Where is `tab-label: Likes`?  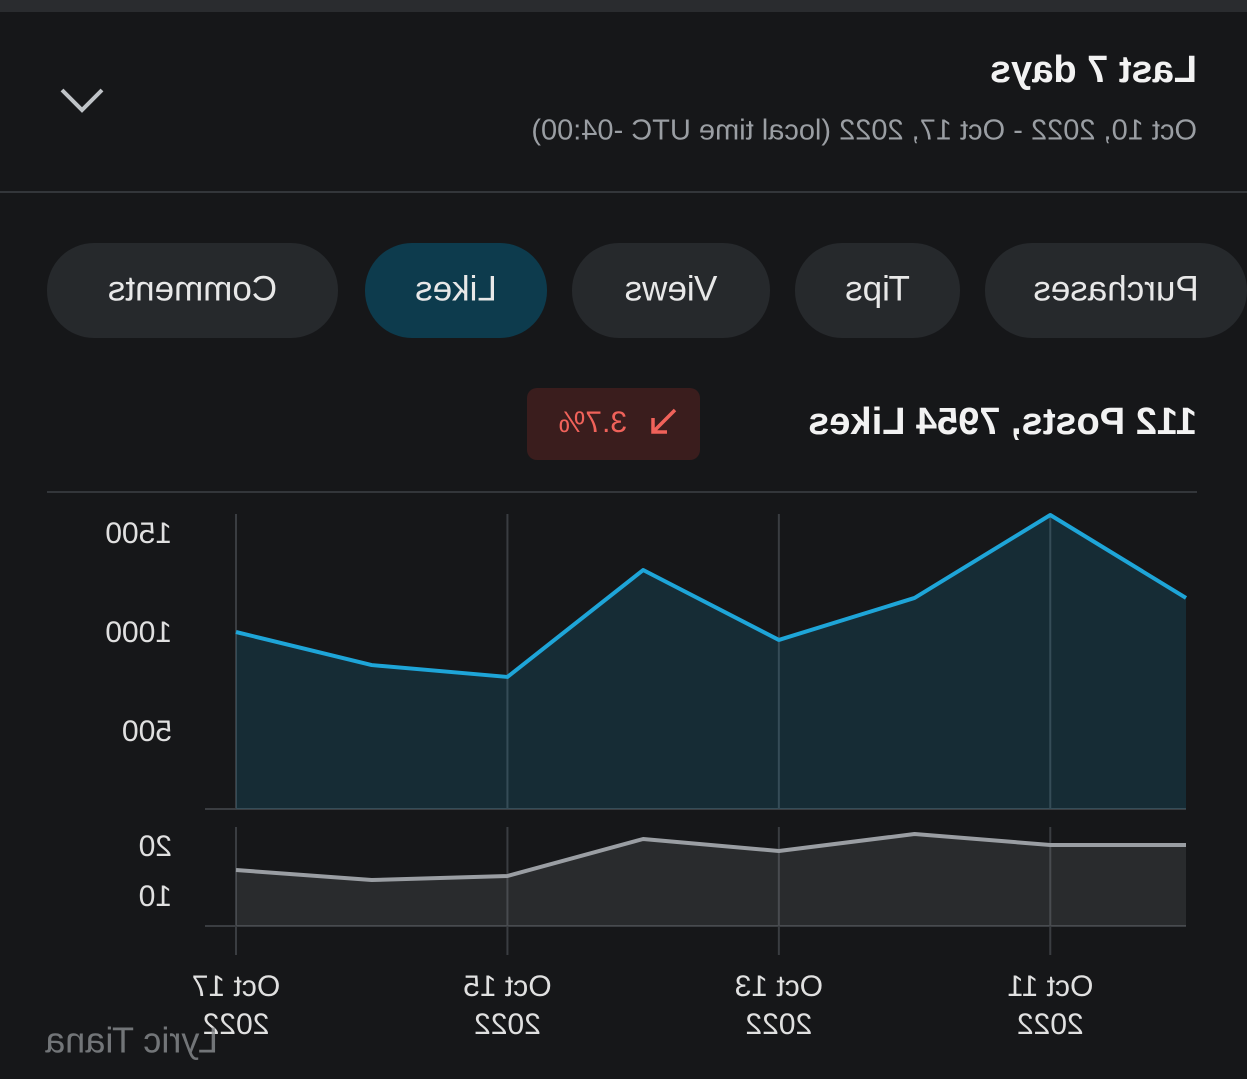 tab-label: Likes is located at coordinates (456, 288).